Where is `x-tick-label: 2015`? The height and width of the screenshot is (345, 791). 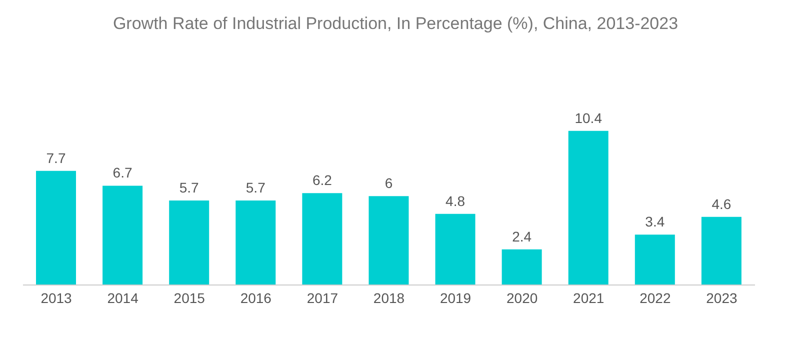 x-tick-label: 2015 is located at coordinates (190, 298).